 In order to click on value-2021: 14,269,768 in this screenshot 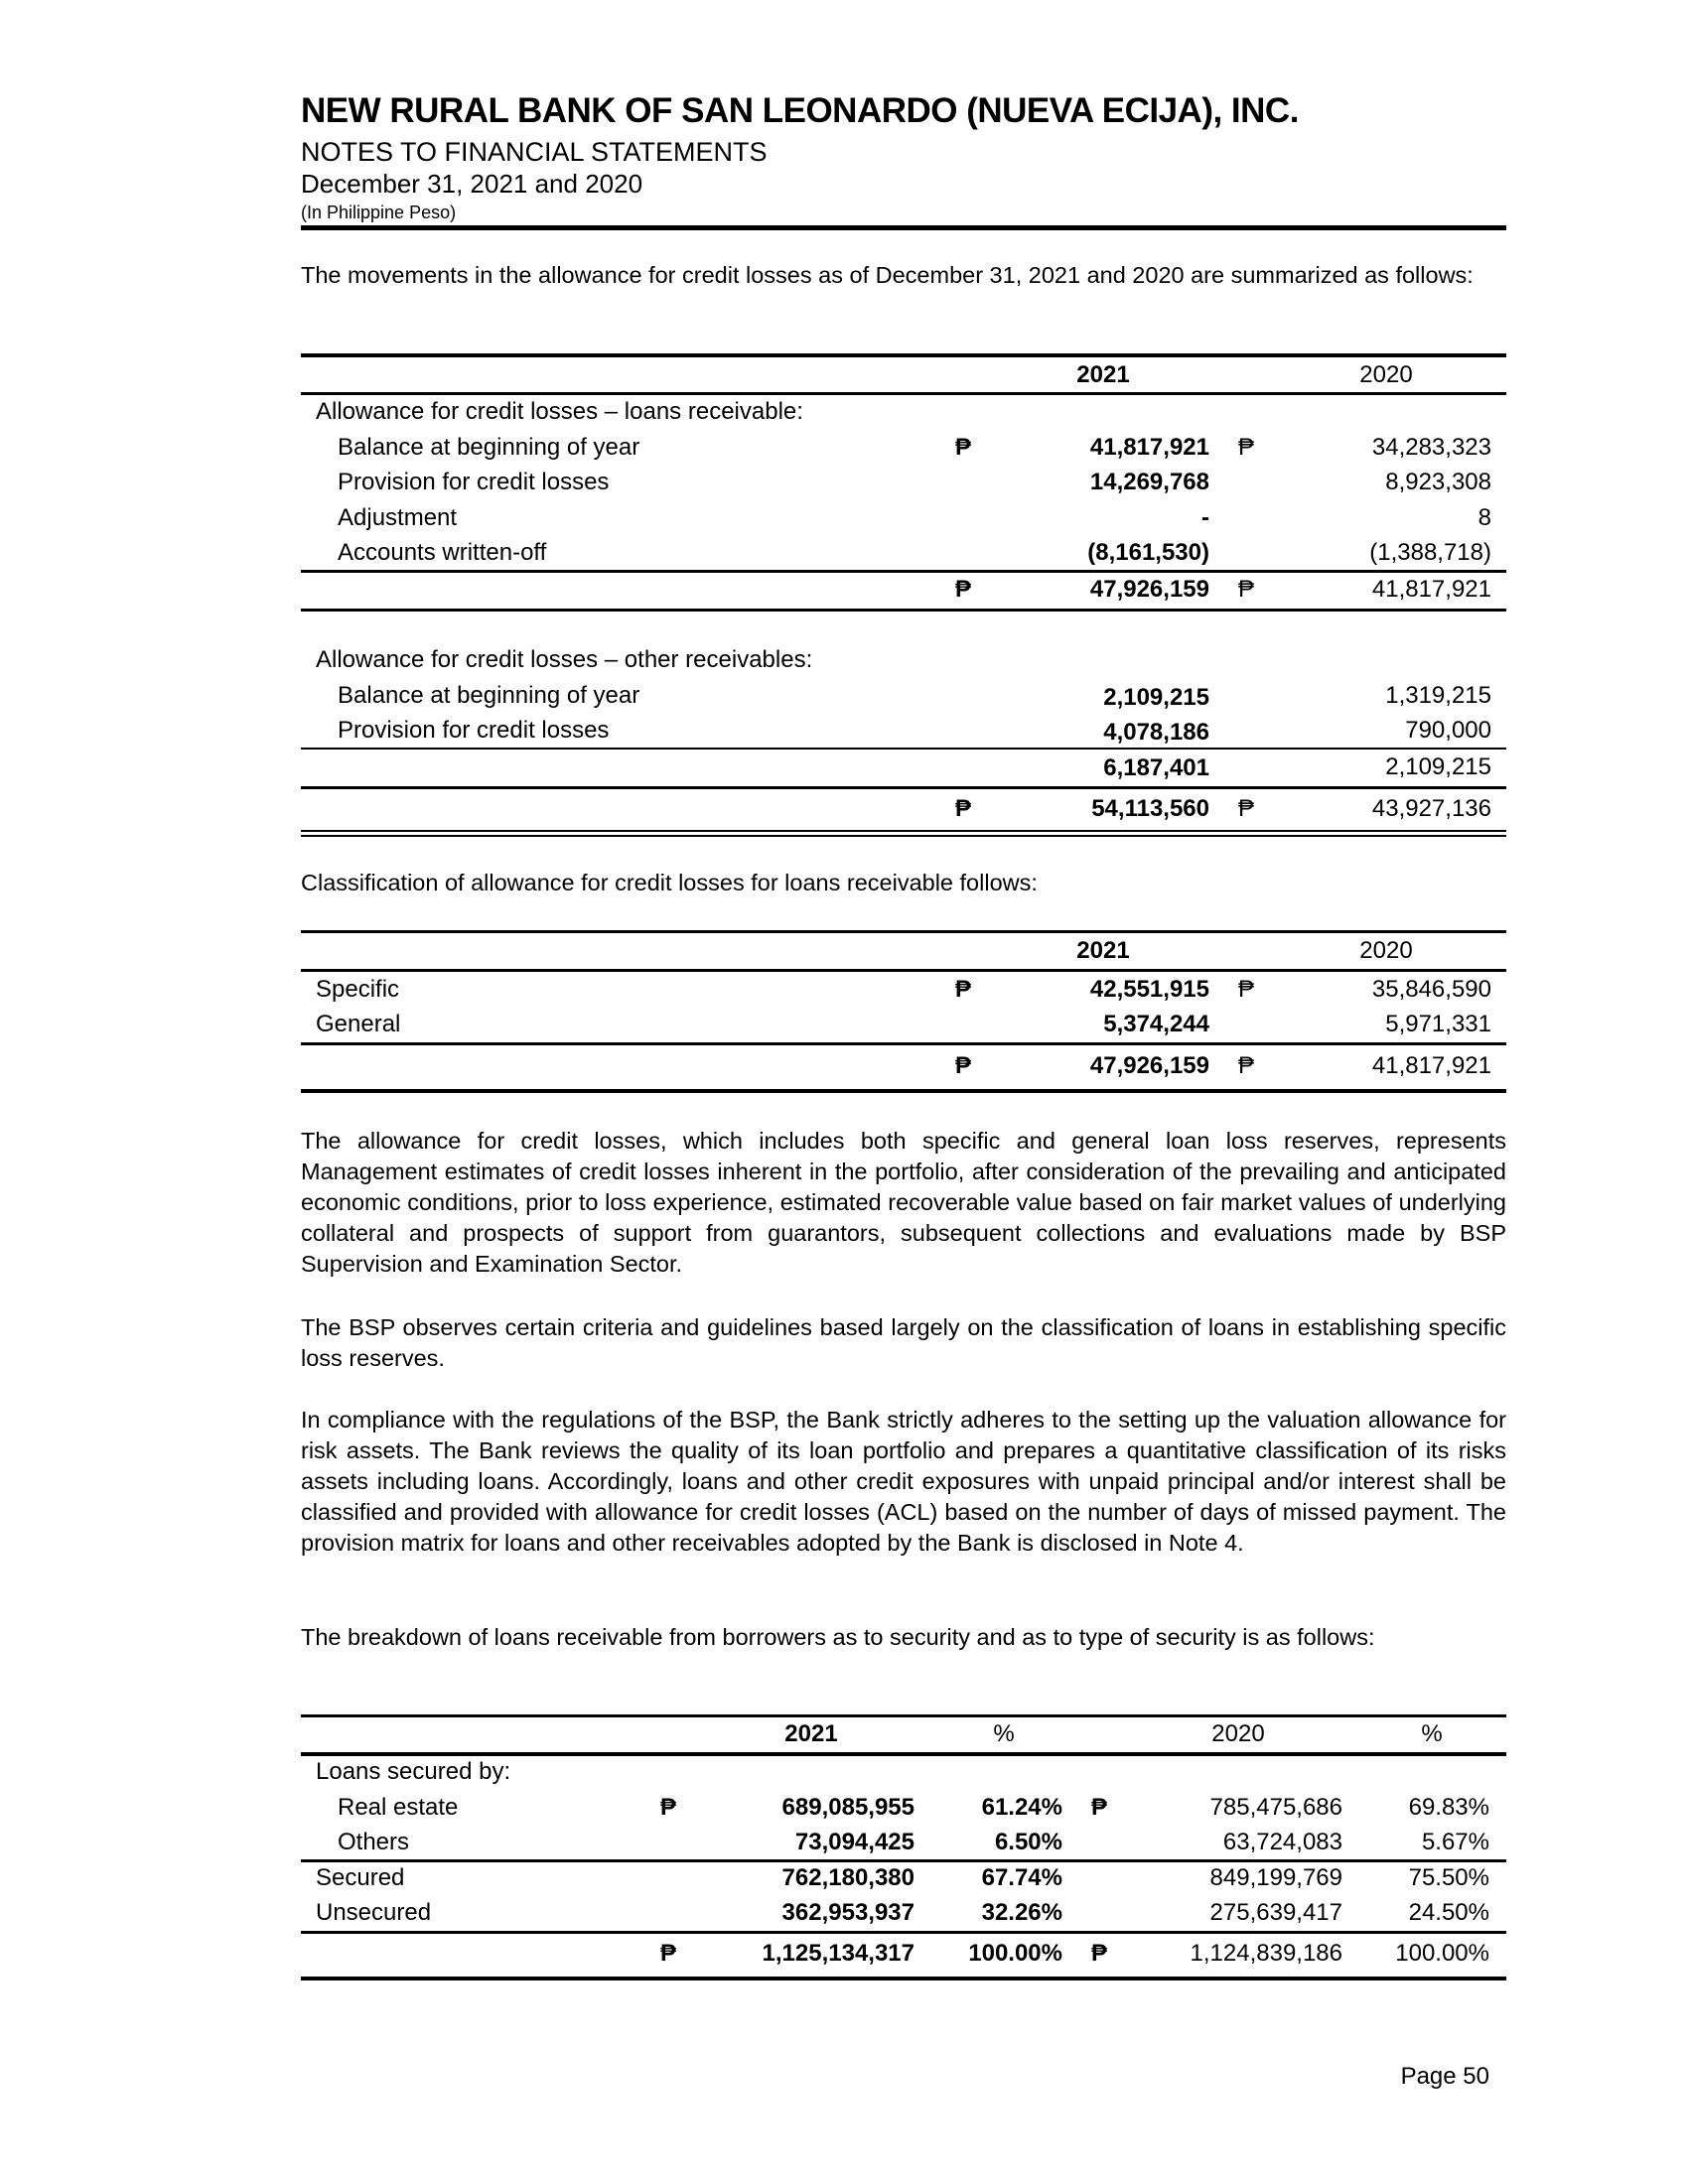, I will do `click(1149, 482)`.